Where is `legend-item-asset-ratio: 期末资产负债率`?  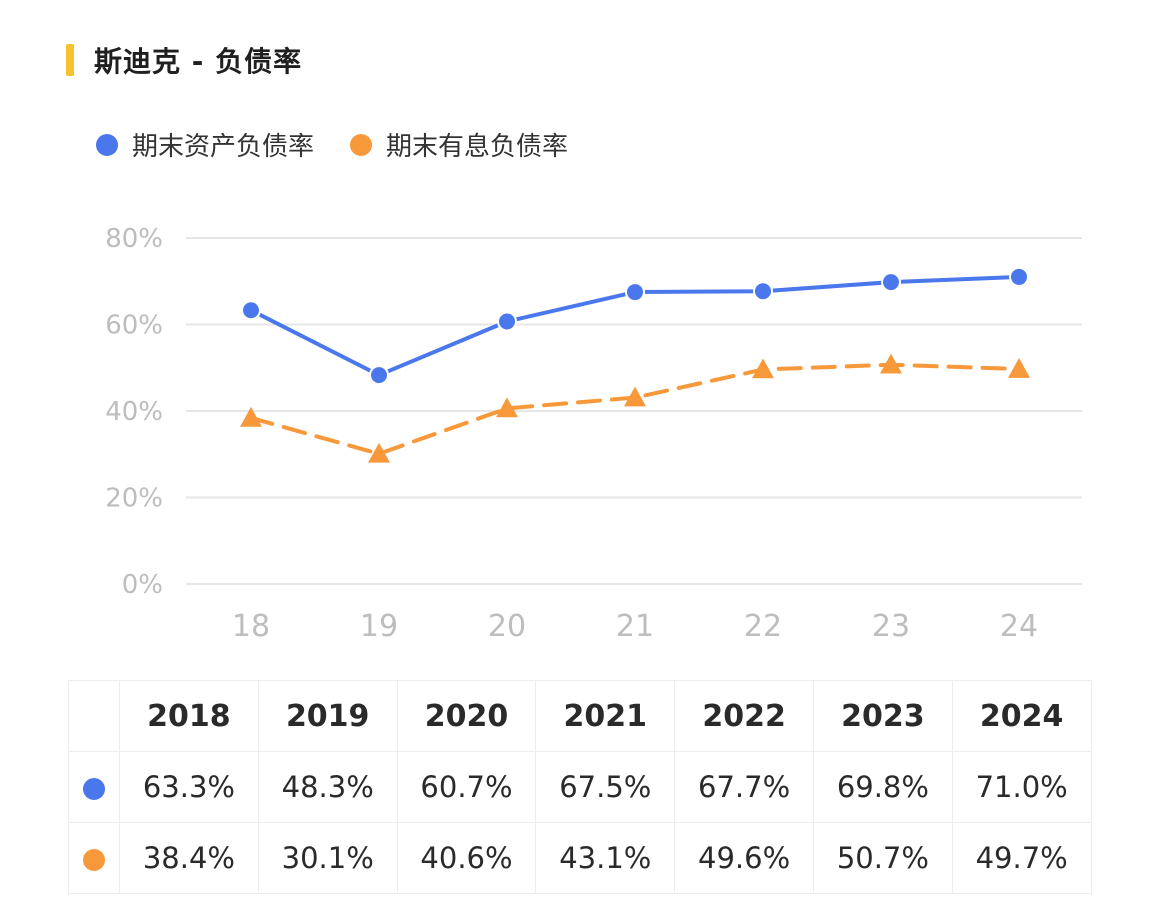
legend-item-asset-ratio: 期末资产负债率 is located at coordinates (205, 144).